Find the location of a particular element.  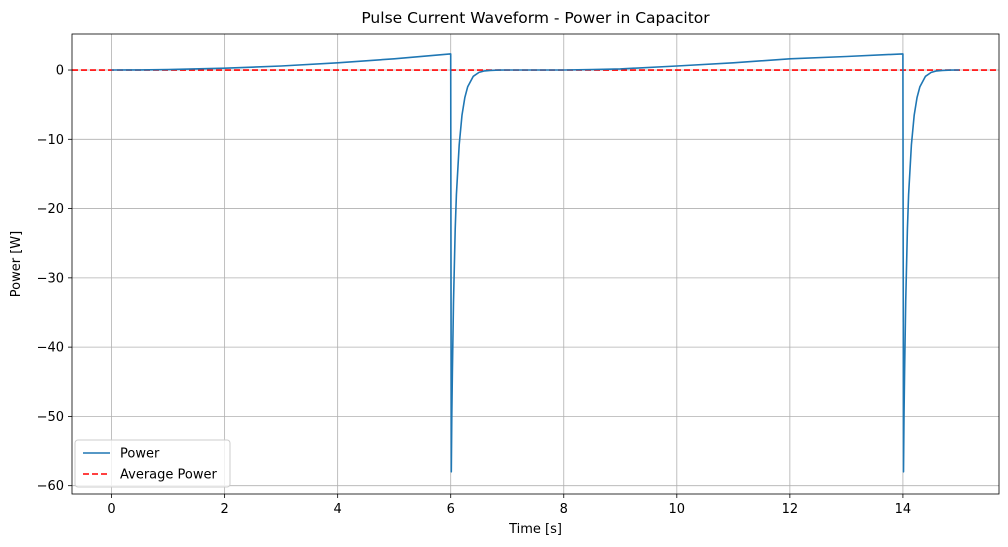

legend-label-power: Power is located at coordinates (140, 454).